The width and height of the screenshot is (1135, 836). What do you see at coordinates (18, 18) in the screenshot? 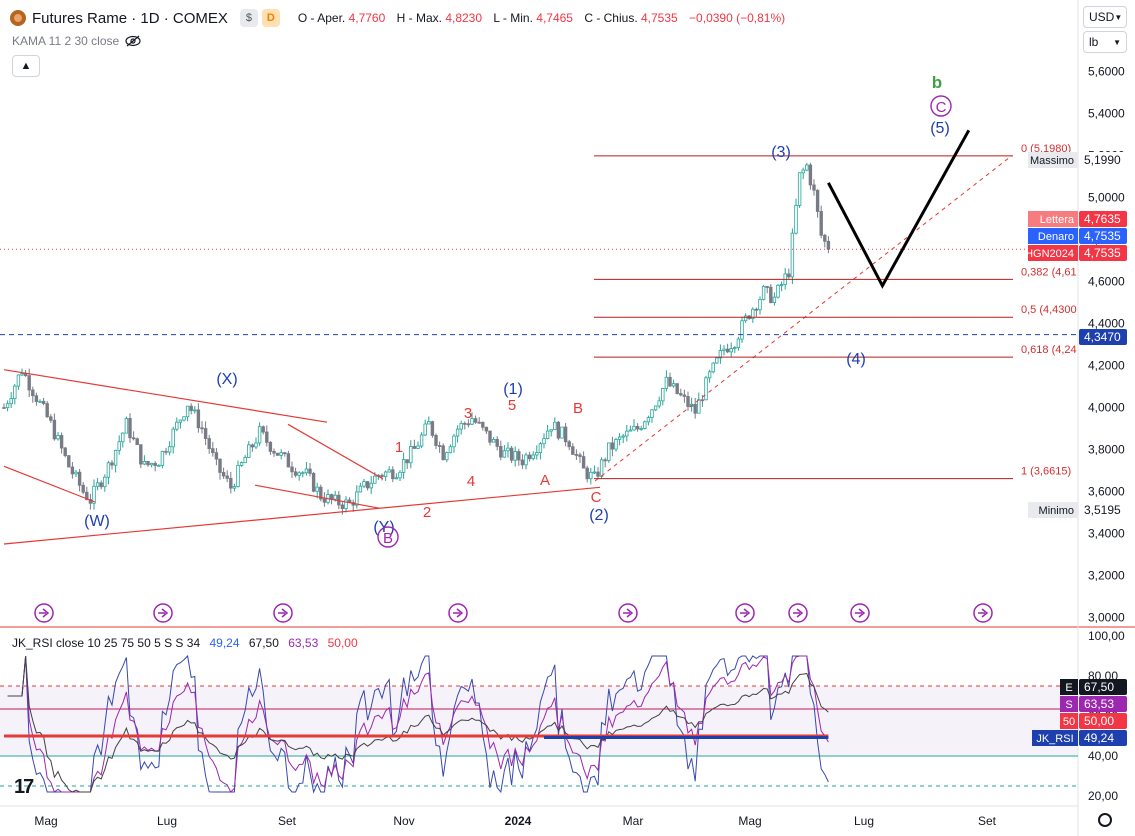
I see `copper-symbol-icon` at bounding box center [18, 18].